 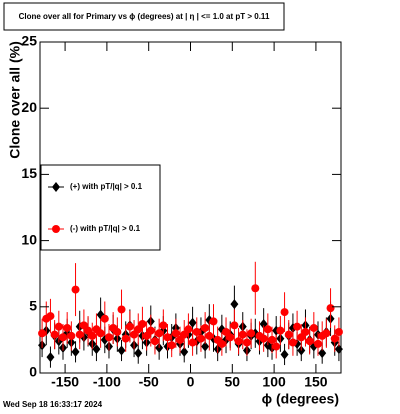 What do you see at coordinates (65, 382) in the screenshot?
I see `x-tick-label: -150` at bounding box center [65, 382].